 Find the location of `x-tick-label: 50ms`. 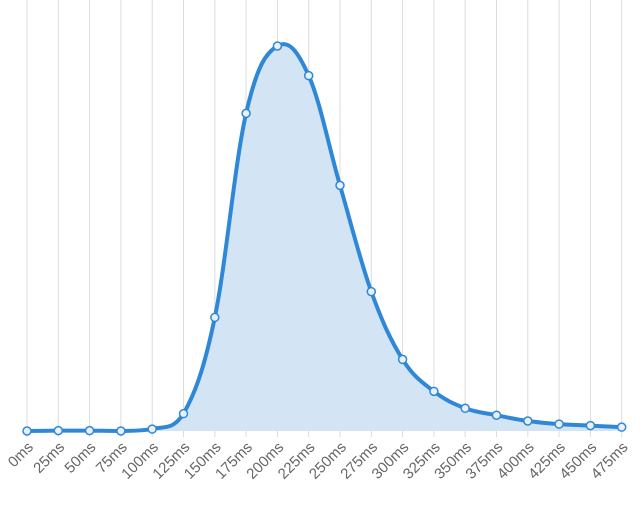

x-tick-label: 50ms is located at coordinates (80, 458).